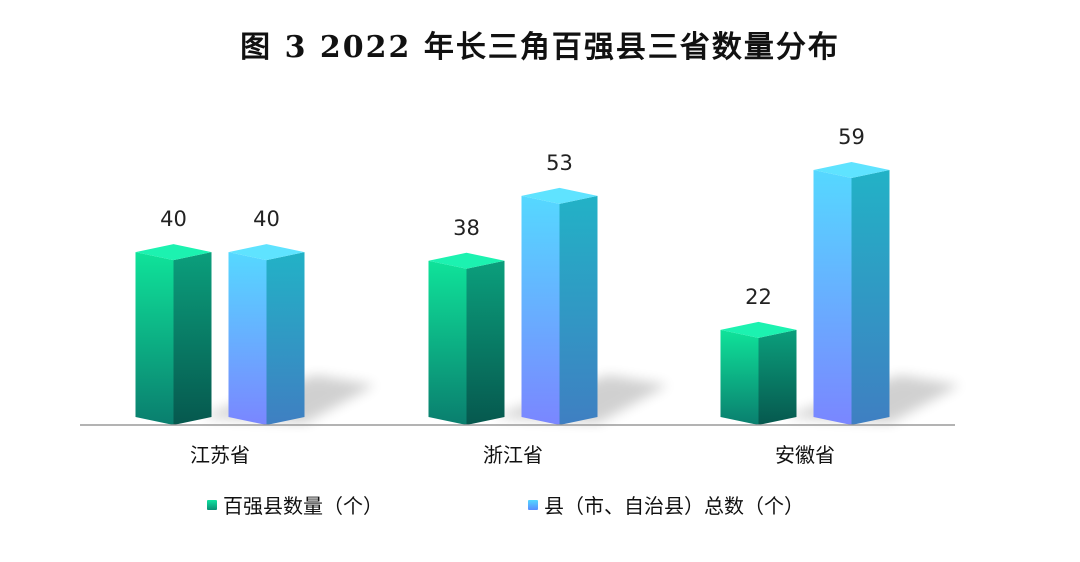  Describe the element at coordinates (674, 506) in the screenshot. I see `legend-label: 县（市、自治县）总数（个）` at that location.